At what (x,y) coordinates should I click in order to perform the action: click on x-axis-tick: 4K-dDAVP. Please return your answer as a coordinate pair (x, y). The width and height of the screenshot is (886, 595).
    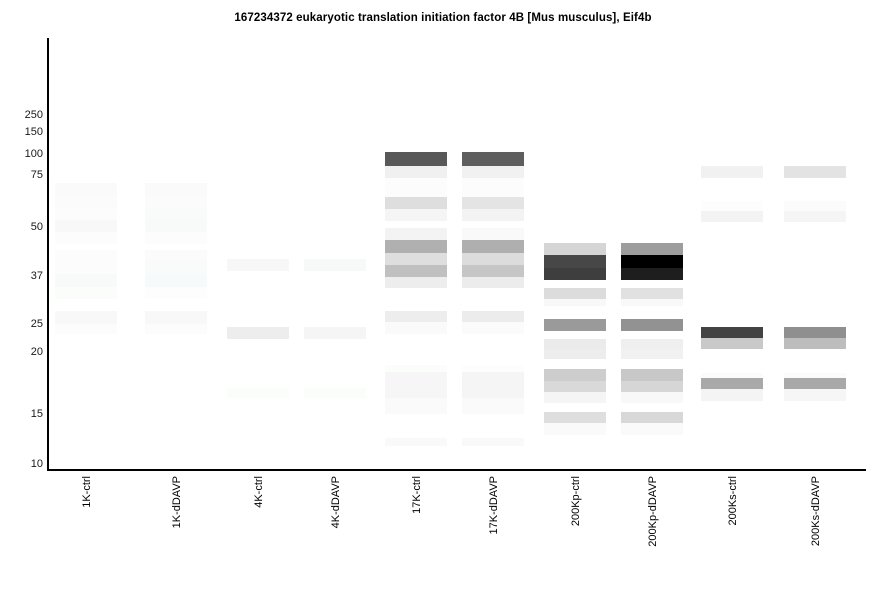
    Looking at the image, I should click on (337, 531).